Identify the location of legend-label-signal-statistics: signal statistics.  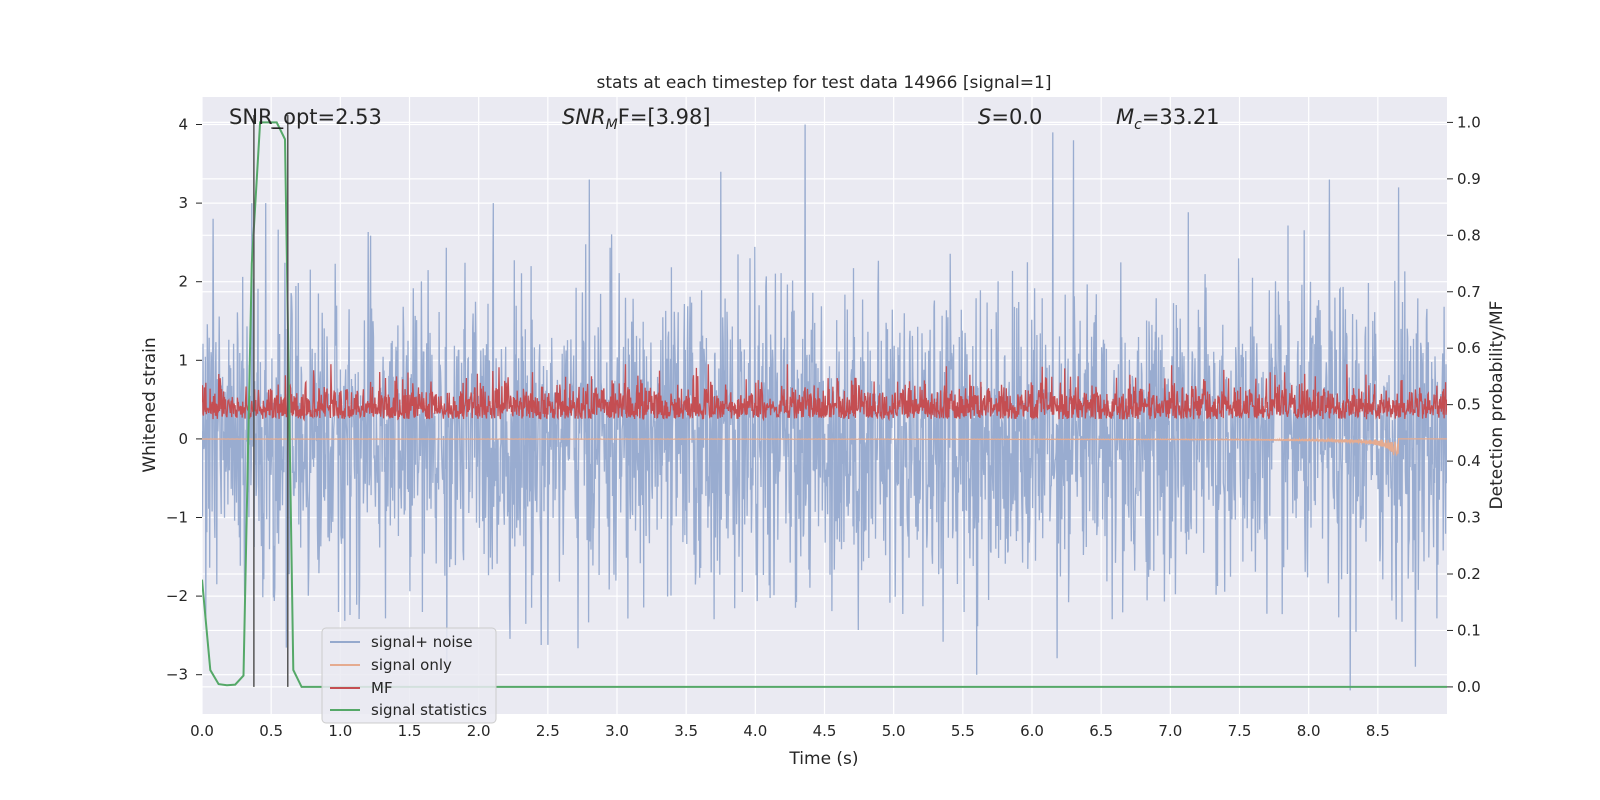
(429, 710).